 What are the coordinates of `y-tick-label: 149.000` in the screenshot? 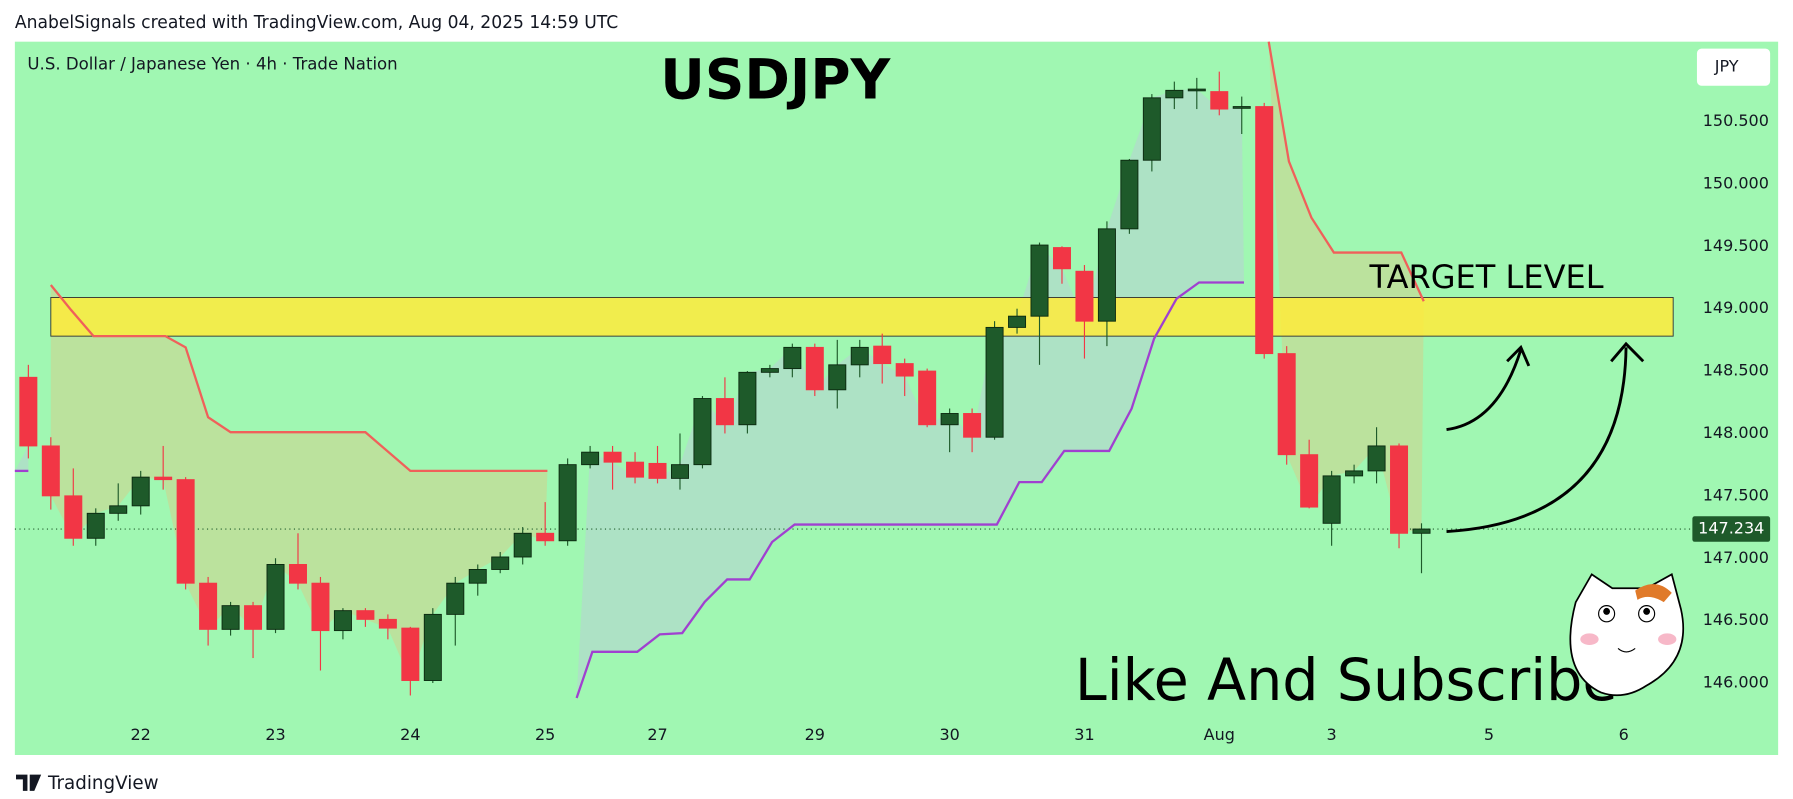 It's located at (1736, 307).